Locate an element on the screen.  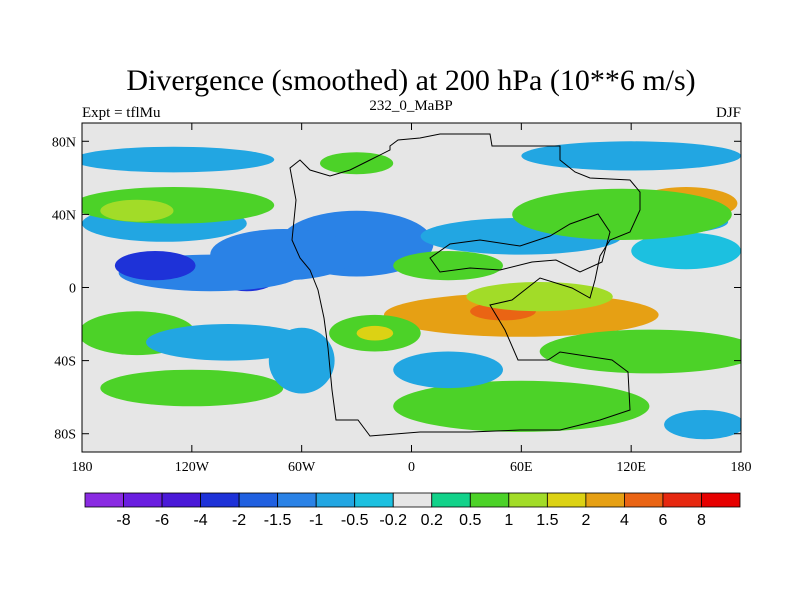
colorbar: -8 -6 -4 -2 -1.5 -1 -0.5 -0.2 0.2 0.5 1 1.5 2 4 6 8 is located at coordinates (412, 510).